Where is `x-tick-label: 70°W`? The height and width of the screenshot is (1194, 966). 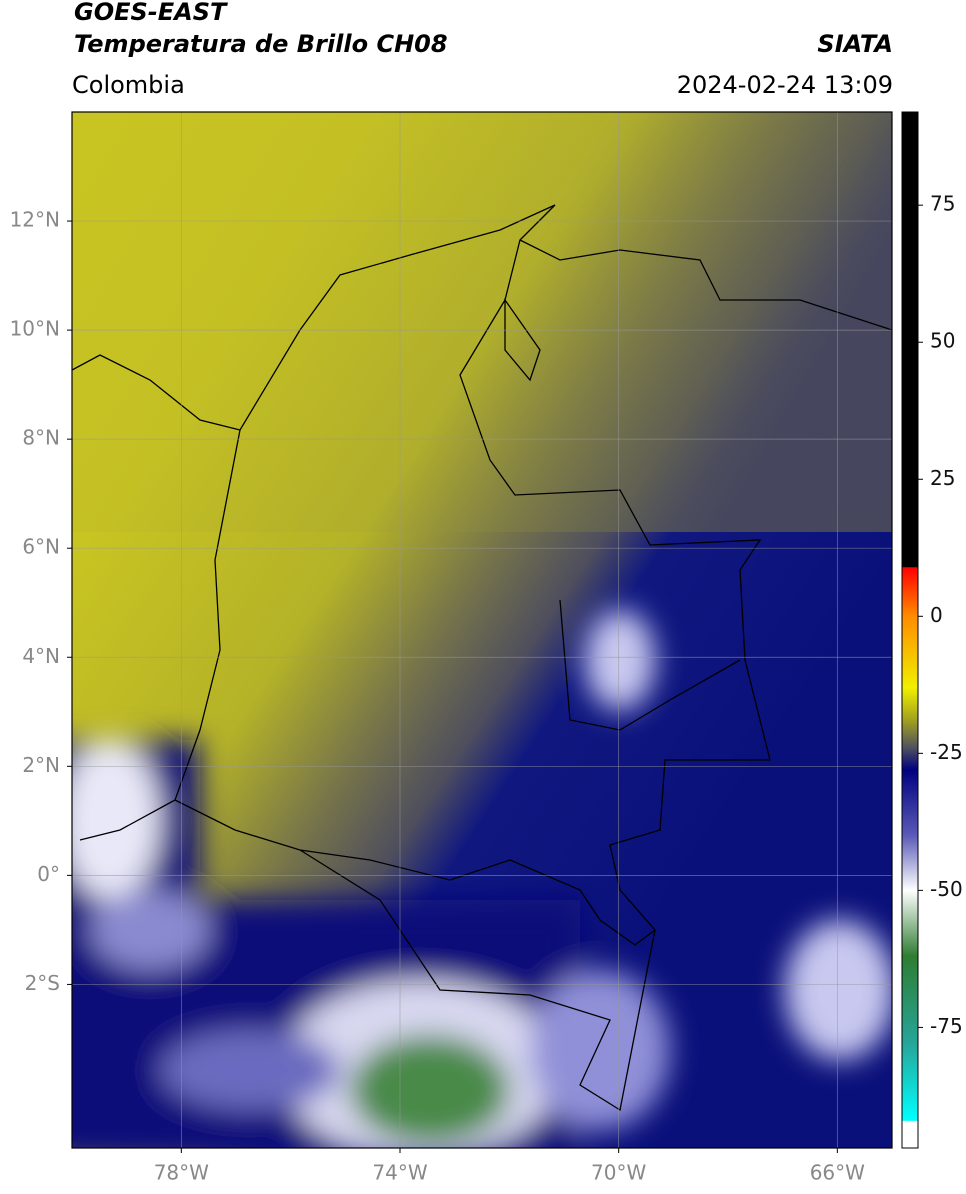
x-tick-label: 70°W is located at coordinates (618, 1173).